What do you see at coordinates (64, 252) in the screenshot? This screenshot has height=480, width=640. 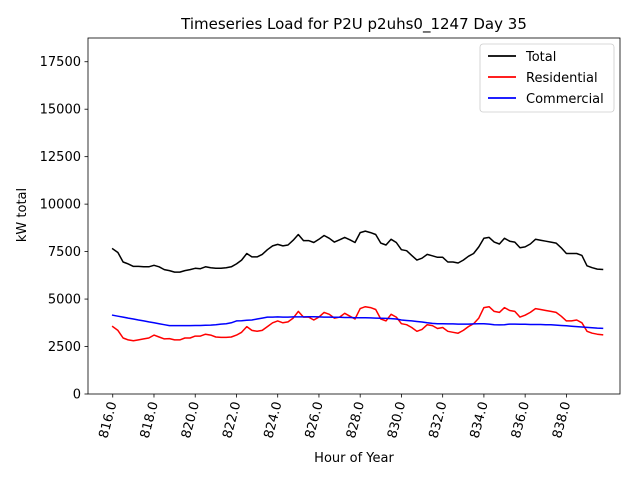 I see `y-tick-label: 7500` at bounding box center [64, 252].